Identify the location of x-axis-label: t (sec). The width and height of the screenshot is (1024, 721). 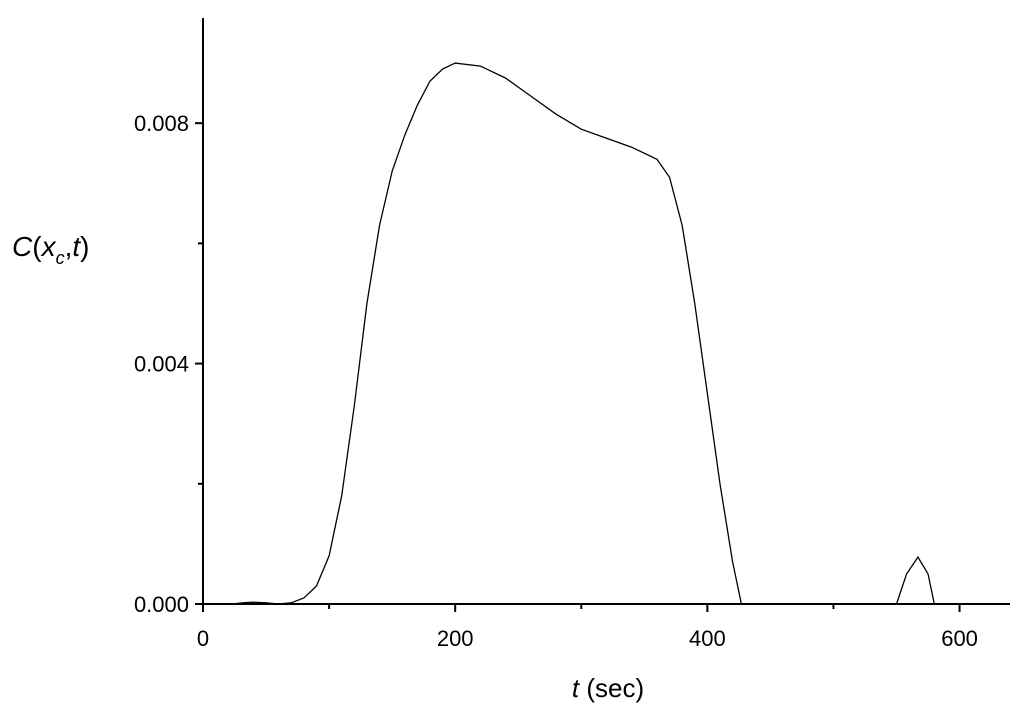
(608, 688).